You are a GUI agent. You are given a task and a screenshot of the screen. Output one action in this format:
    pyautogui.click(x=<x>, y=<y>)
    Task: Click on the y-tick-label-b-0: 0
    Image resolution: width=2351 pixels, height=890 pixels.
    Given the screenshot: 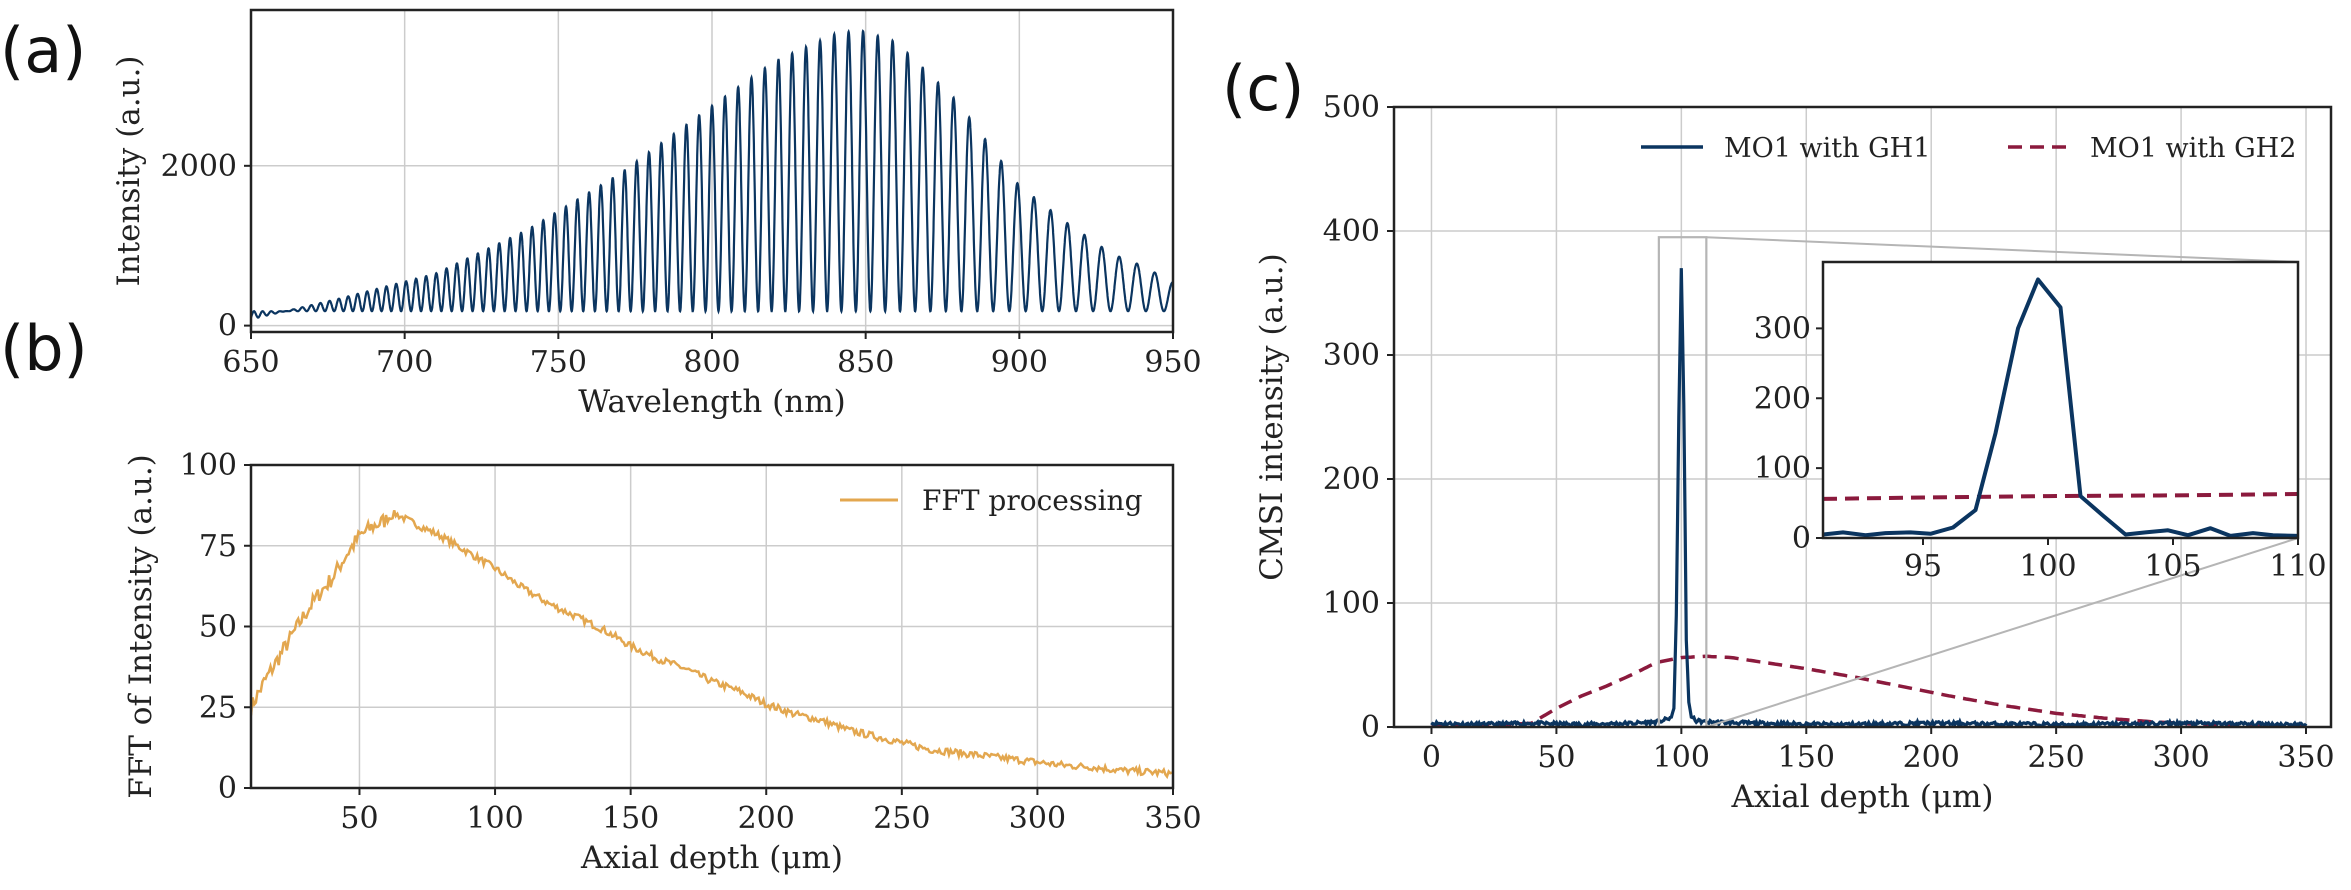 What is the action you would take?
    pyautogui.click(x=227, y=788)
    